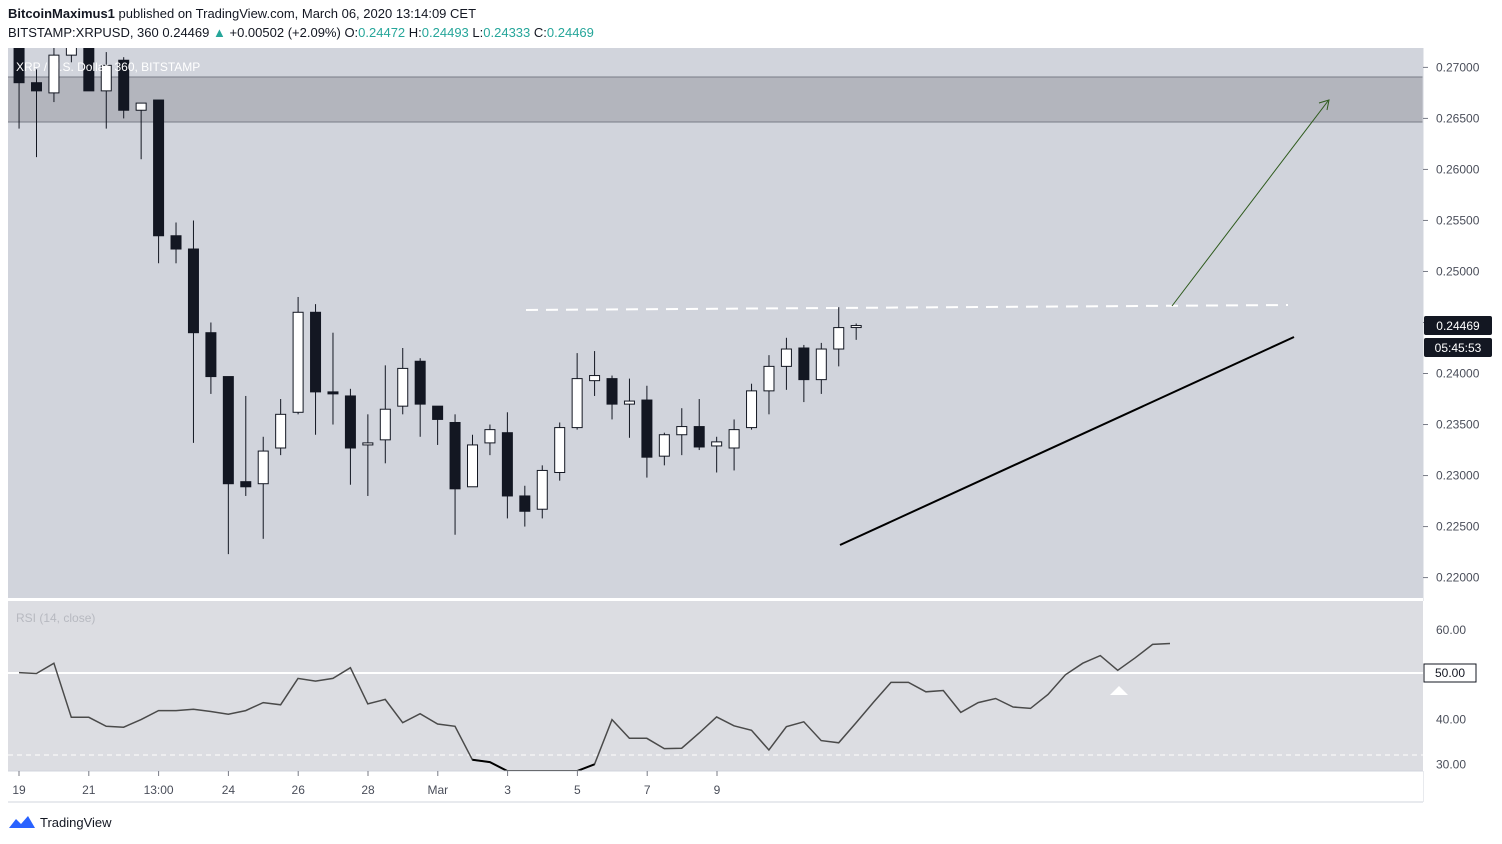  Describe the element at coordinates (219, 32) in the screenshot. I see `change-arrow-icon: ▲` at that location.